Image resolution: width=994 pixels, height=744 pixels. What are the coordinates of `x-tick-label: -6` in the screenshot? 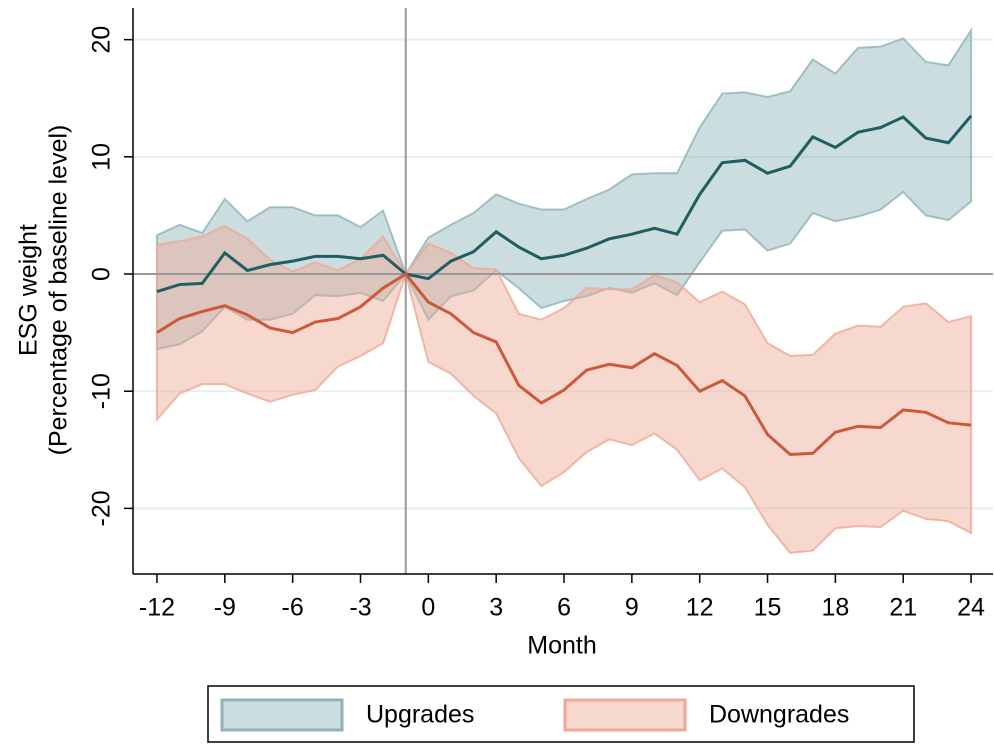 It's located at (293, 608).